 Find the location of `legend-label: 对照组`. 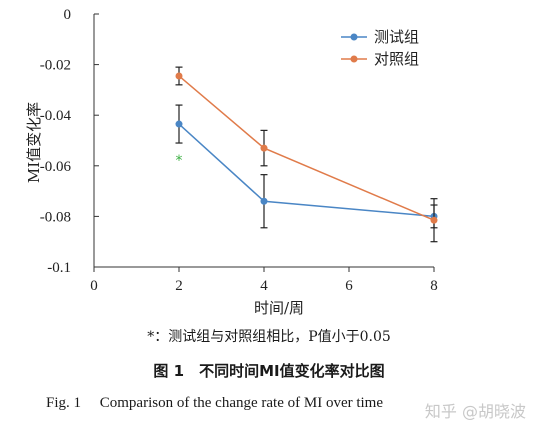

legend-label: 对照组 is located at coordinates (396, 59).